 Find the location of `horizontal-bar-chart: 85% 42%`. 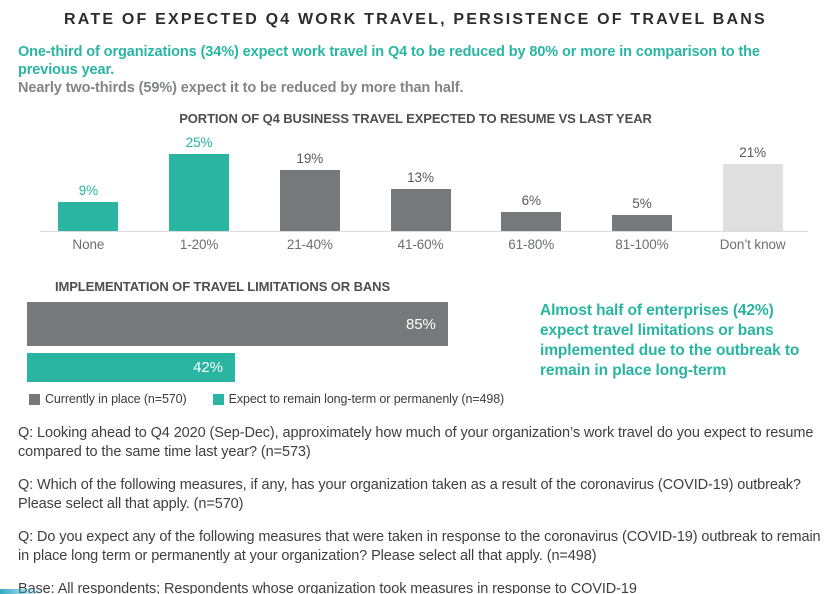

horizontal-bar-chart: 85% 42% is located at coordinates (252, 345).